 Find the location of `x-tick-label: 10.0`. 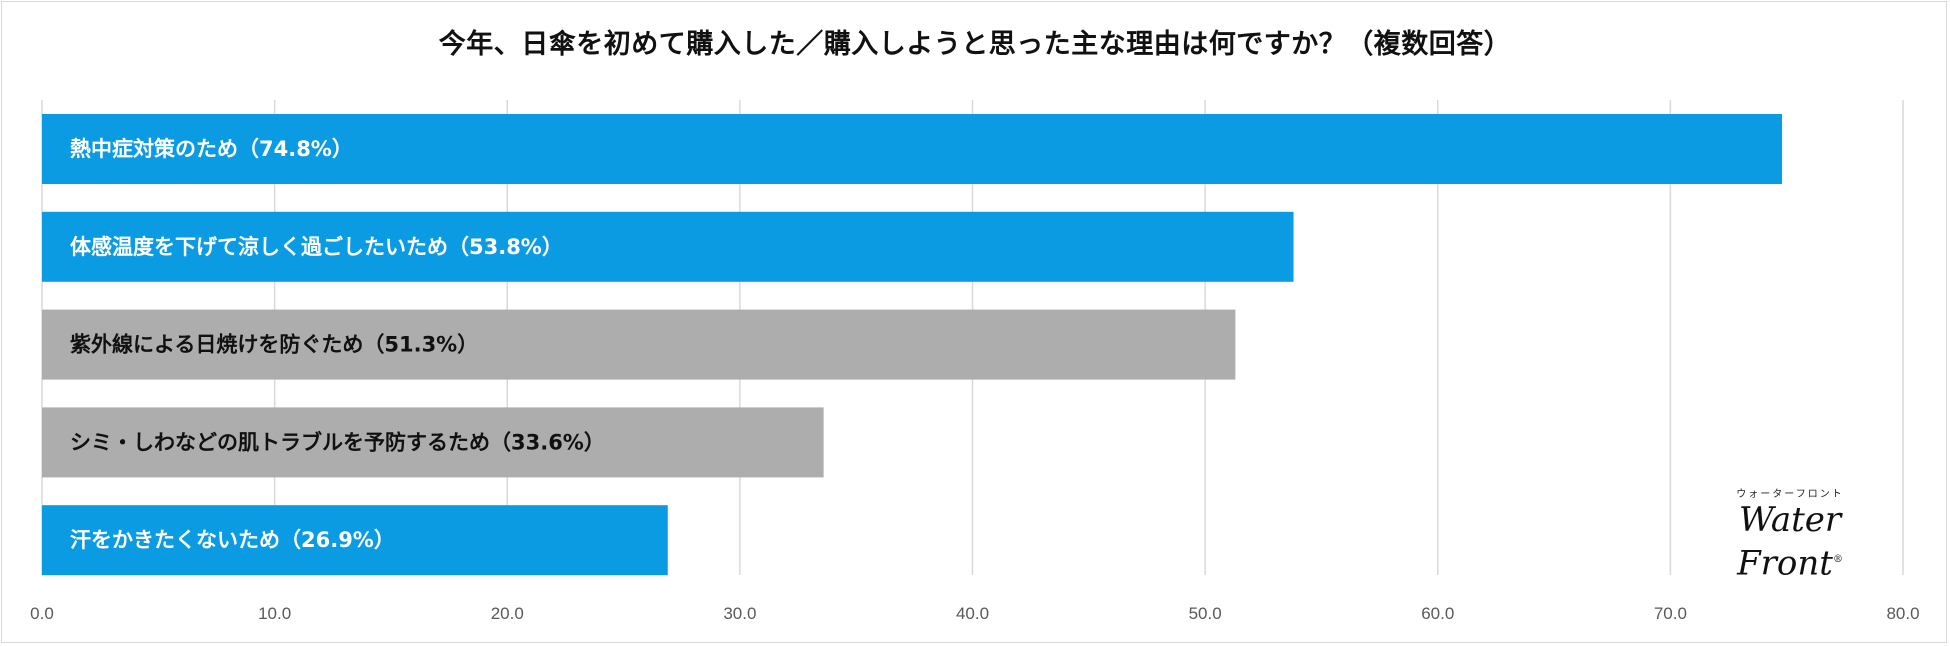

x-tick-label: 10.0 is located at coordinates (274, 613).